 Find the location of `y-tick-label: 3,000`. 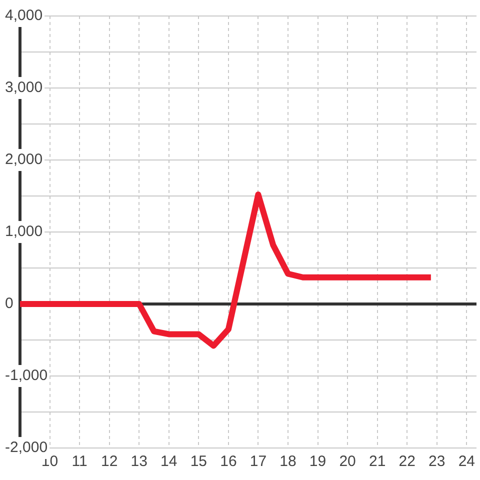

y-tick-label: 3,000 is located at coordinates (24, 87).